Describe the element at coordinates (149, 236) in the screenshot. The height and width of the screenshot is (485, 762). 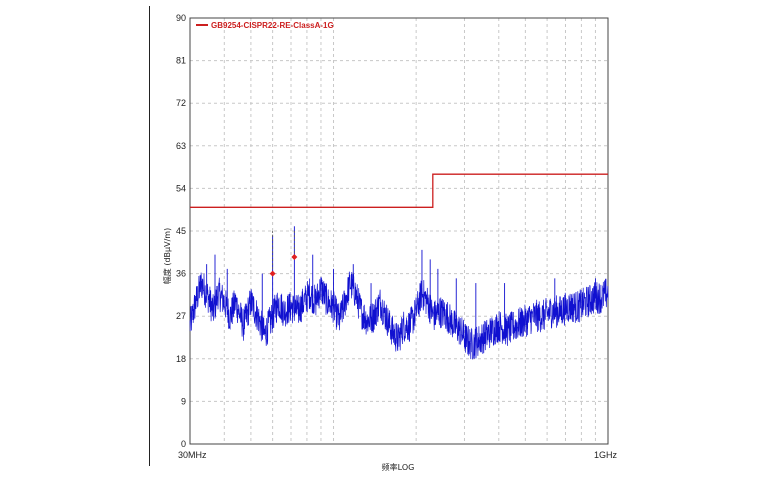
I see `left-frame-line` at that location.